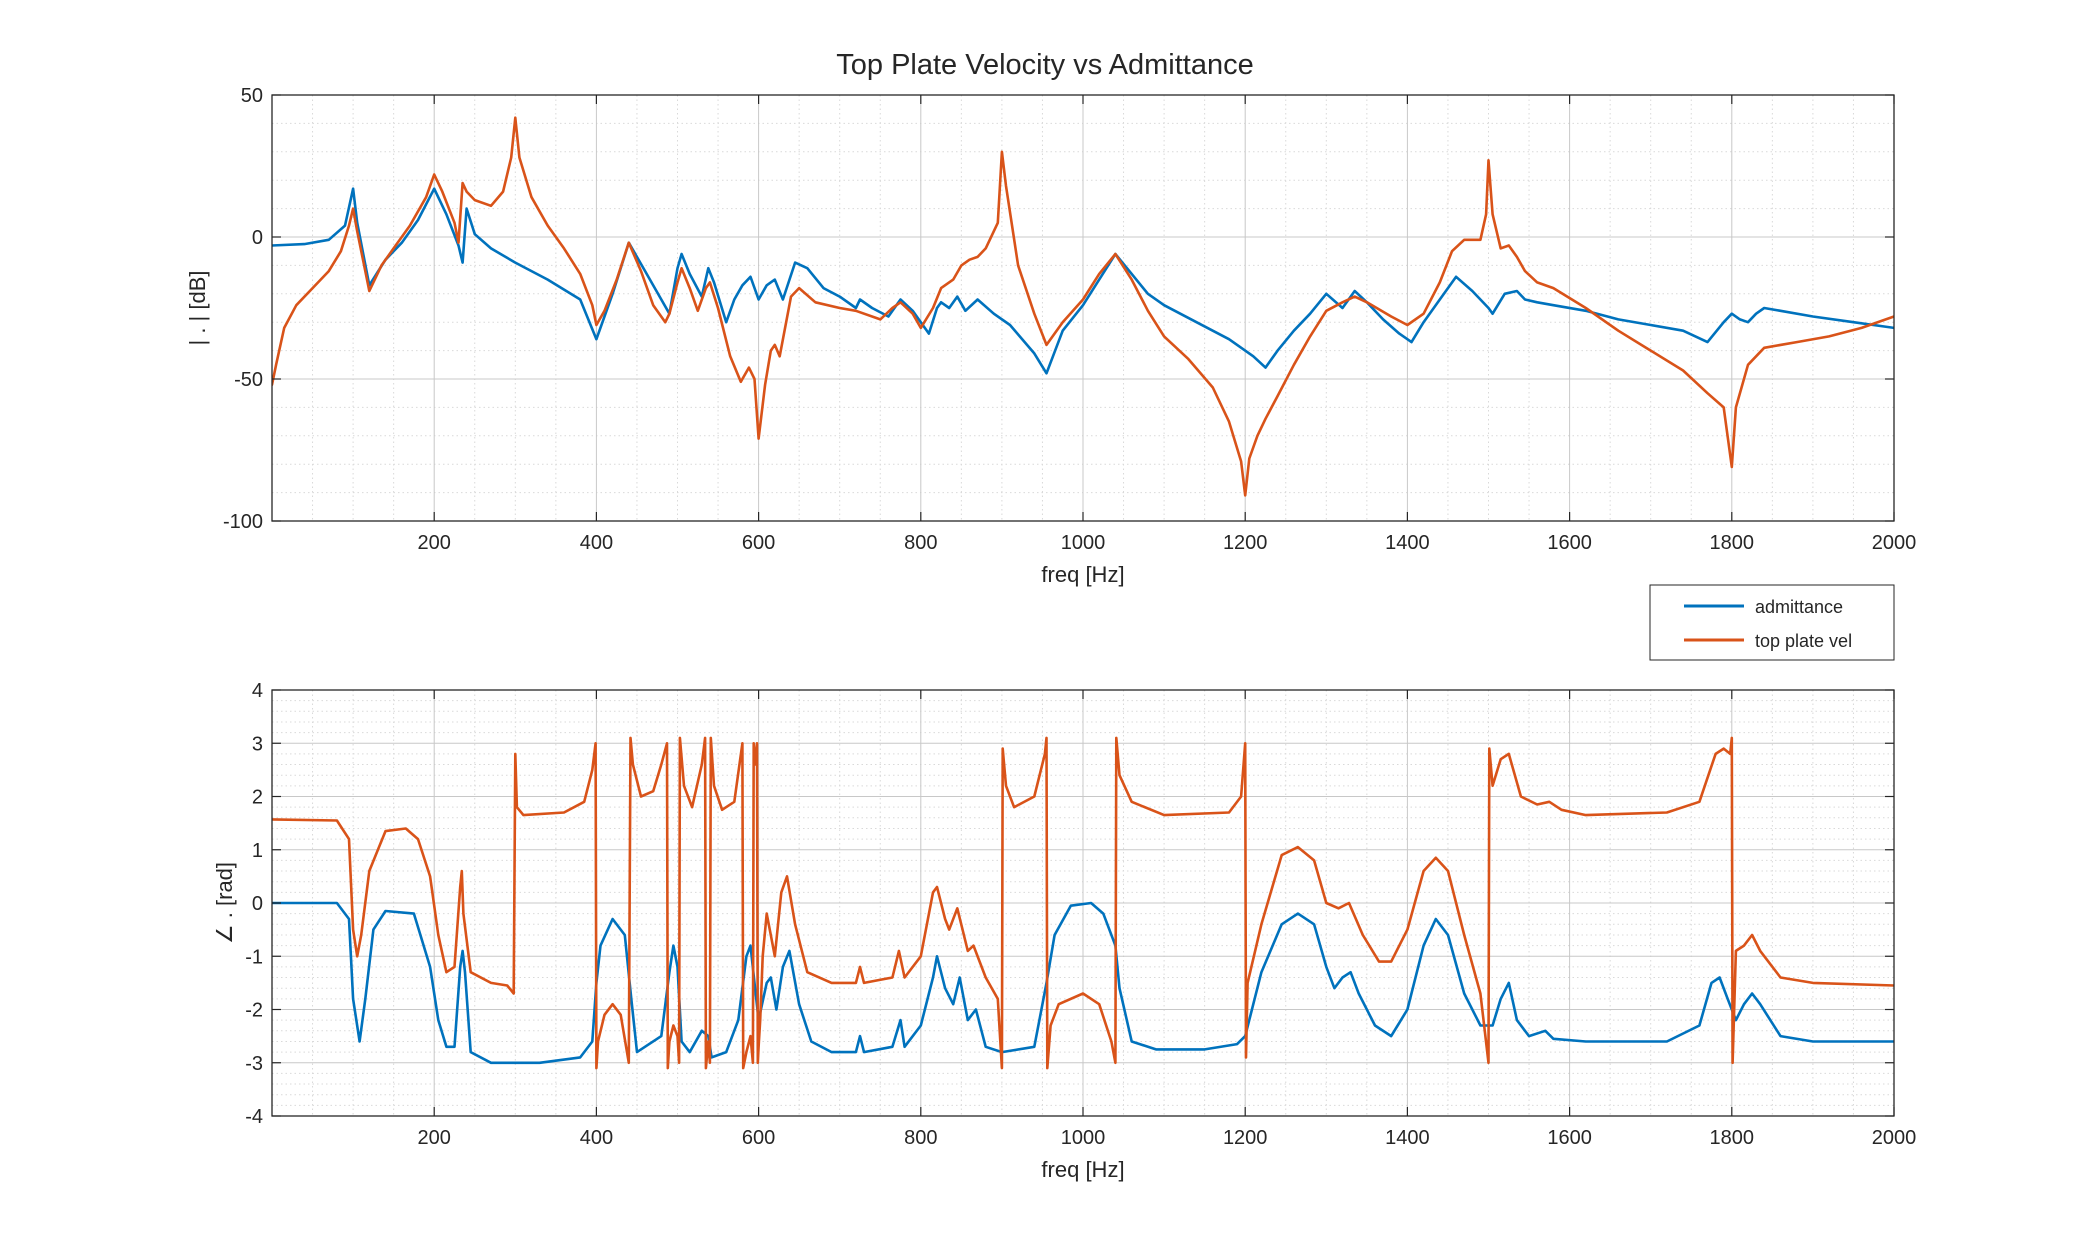 This screenshot has height=1250, width=2083. I want to click on magnitude-series-admittance, so click(1083, 281).